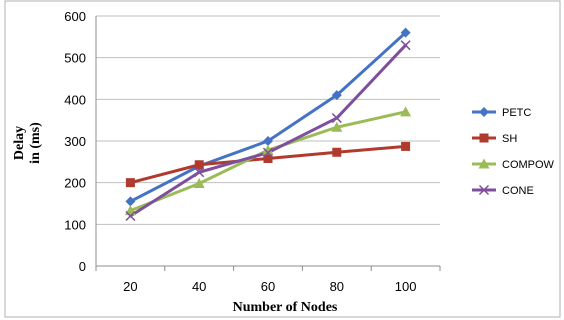 The image size is (564, 320). I want to click on x-axis-title: Number of Nodes, so click(285, 307).